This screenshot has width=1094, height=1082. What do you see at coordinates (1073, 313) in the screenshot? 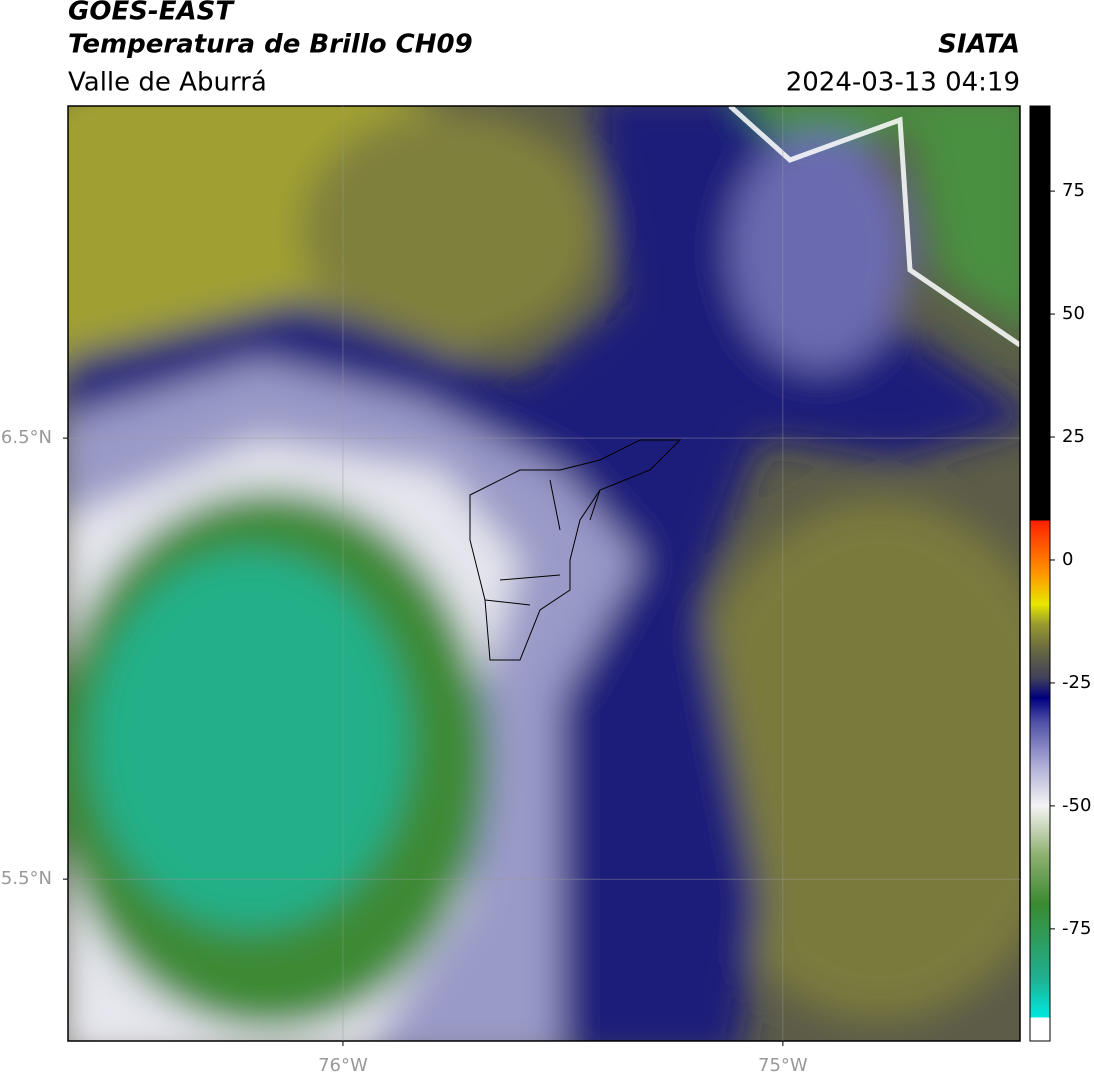
I see `colorbar-label: 50` at bounding box center [1073, 313].